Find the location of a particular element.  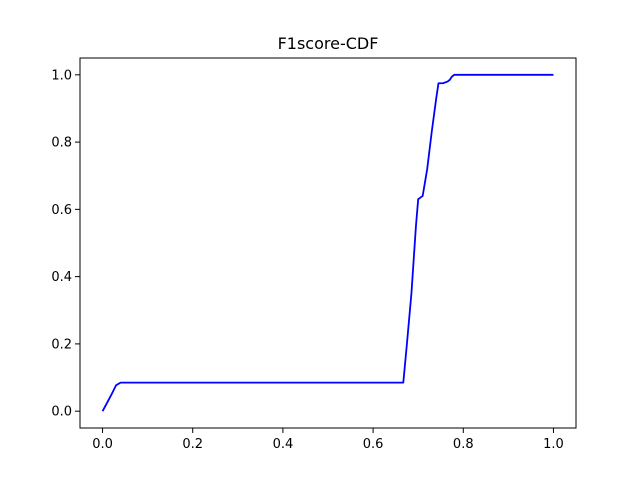

y-tick-label: 0.6 is located at coordinates (61, 210).